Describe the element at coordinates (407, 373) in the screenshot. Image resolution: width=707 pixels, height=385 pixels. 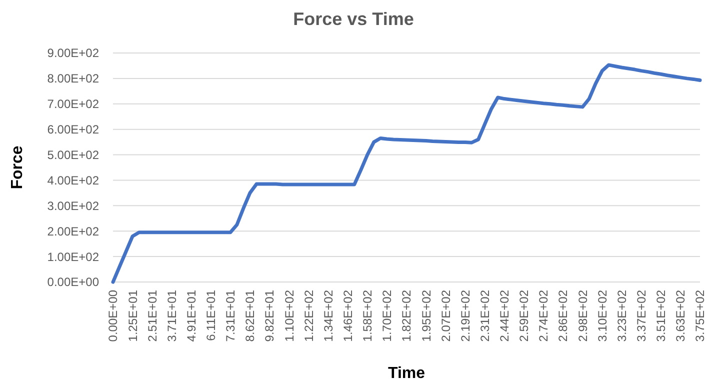
I see `x-axis-title: Time` at that location.